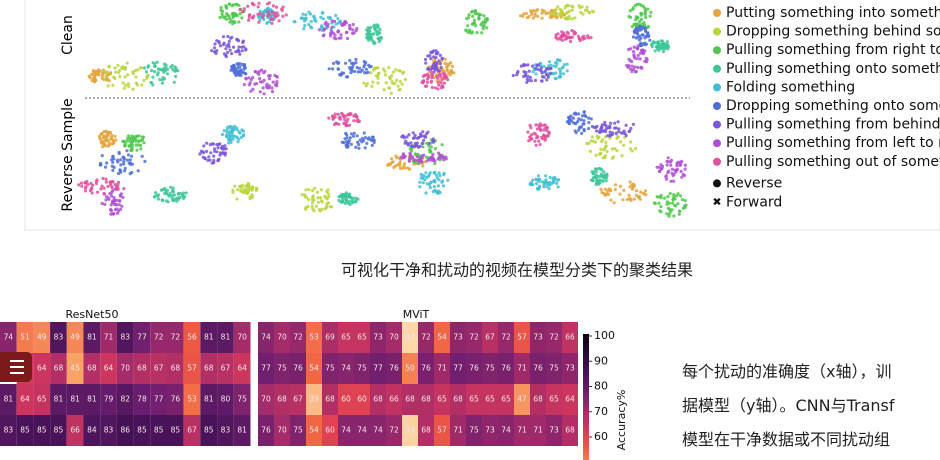 Image resolution: width=940 pixels, height=460 pixels. Describe the element at coordinates (176, 368) in the screenshot. I see `cell-label: 68` at that location.